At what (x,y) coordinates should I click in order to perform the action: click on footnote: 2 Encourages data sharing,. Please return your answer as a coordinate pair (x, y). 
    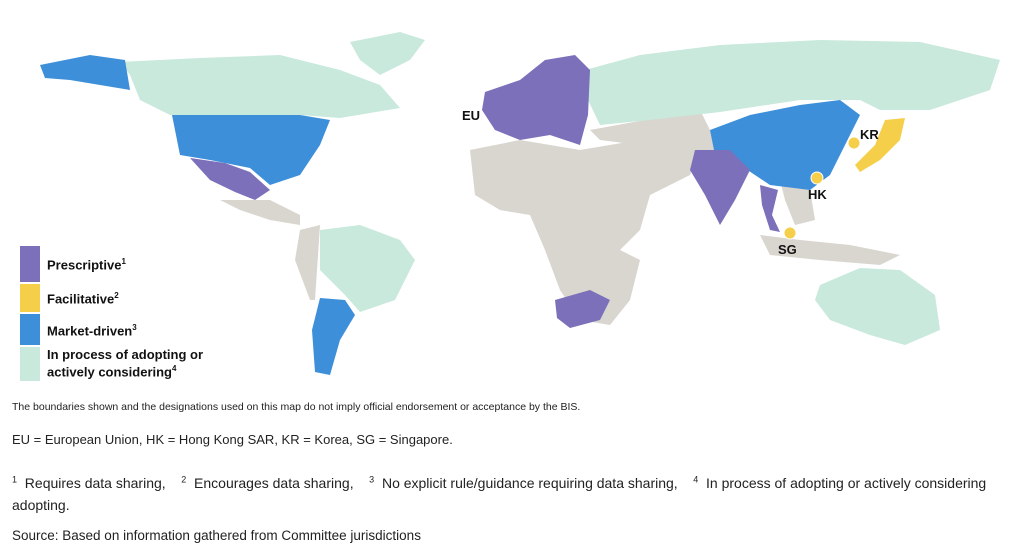
    Looking at the image, I should click on (275, 482).